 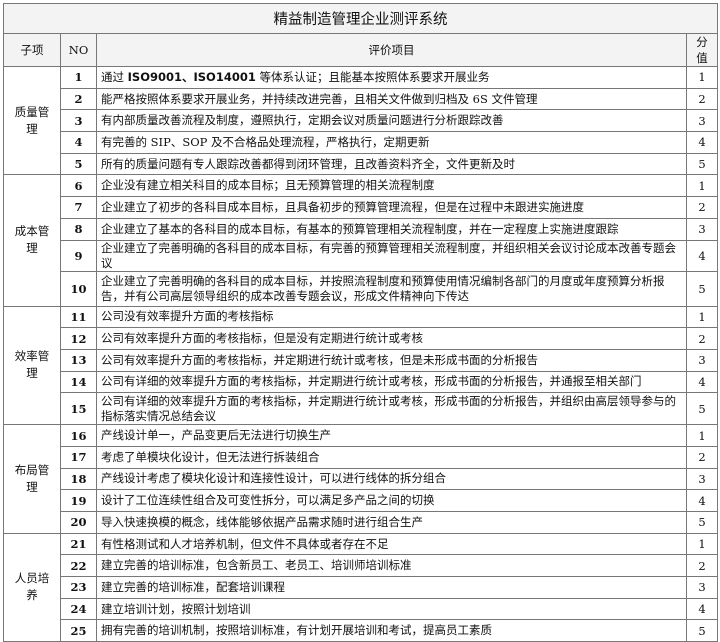 I want to click on evaluation-item: 设计了工位连续性组合及可变性拆分，可以满足多产品之间的切换, so click(x=391, y=500).